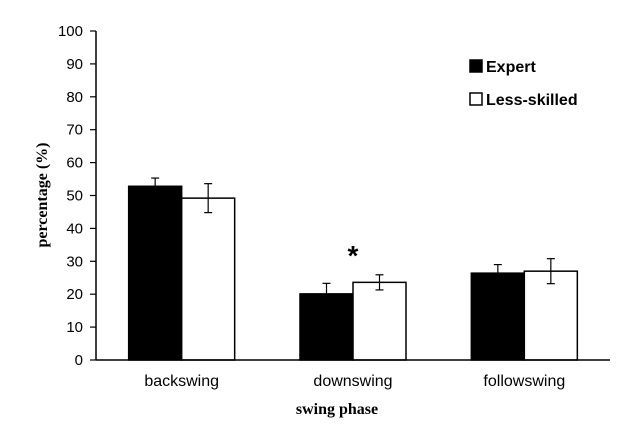  I want to click on legend-swatch-expert, so click(476, 66).